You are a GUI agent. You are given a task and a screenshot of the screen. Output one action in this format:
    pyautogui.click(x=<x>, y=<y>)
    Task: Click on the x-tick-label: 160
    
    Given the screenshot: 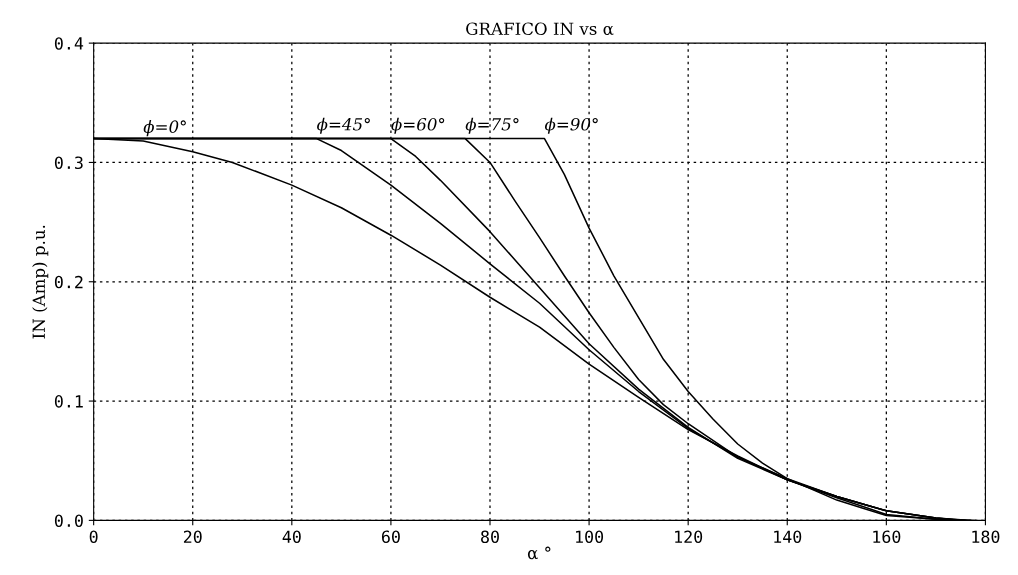 What is the action you would take?
    pyautogui.click(x=887, y=537)
    